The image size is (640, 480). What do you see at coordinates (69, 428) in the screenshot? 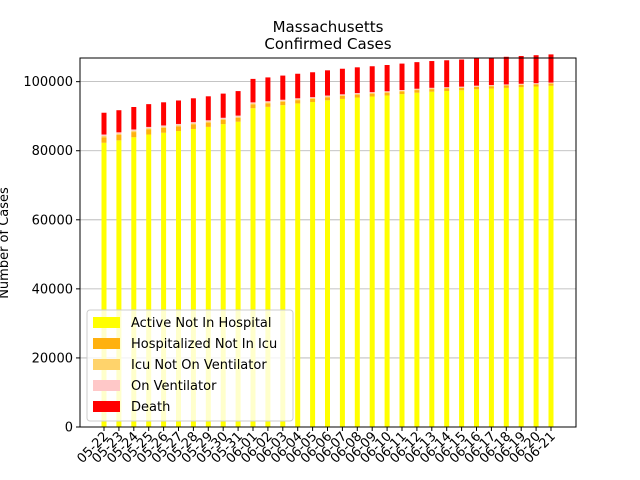
I see `y-tick-label: 0` at bounding box center [69, 428].